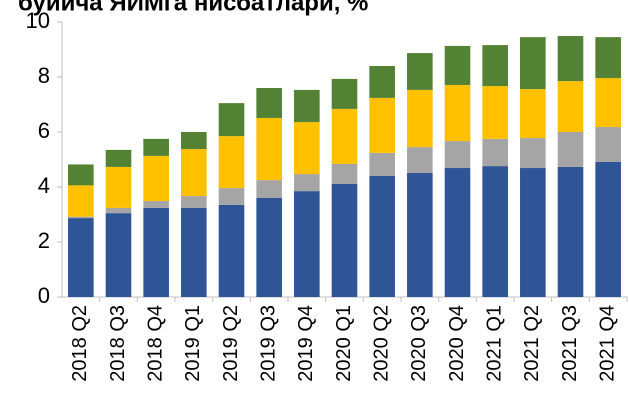 The width and height of the screenshot is (629, 414). Describe the element at coordinates (155, 343) in the screenshot. I see `x-tick-label: 2018 Q4` at that location.